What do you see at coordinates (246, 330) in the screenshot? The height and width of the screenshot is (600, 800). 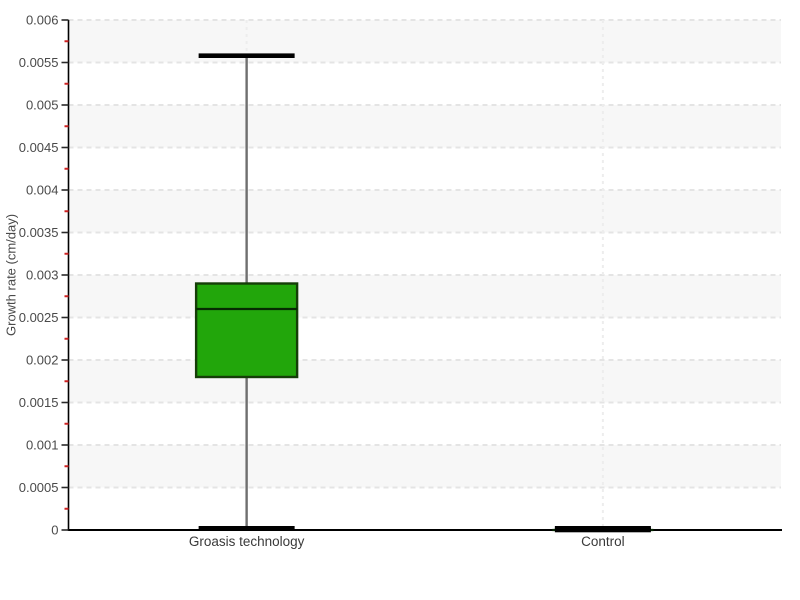 I see `box` at bounding box center [246, 330].